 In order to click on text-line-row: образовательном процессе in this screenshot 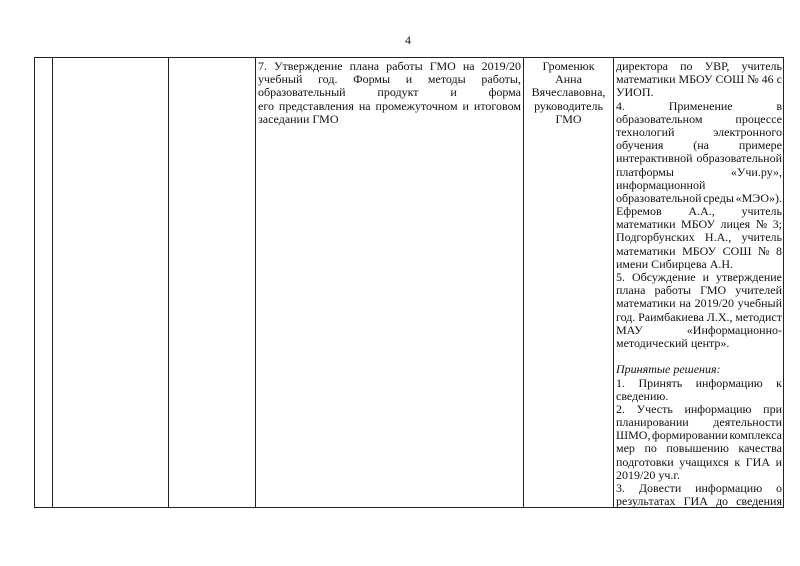, I will do `click(699, 118)`.